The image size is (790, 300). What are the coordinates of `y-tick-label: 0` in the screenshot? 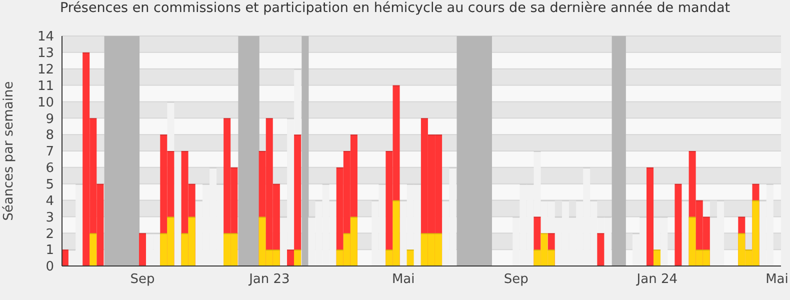 It's located at (50, 267).